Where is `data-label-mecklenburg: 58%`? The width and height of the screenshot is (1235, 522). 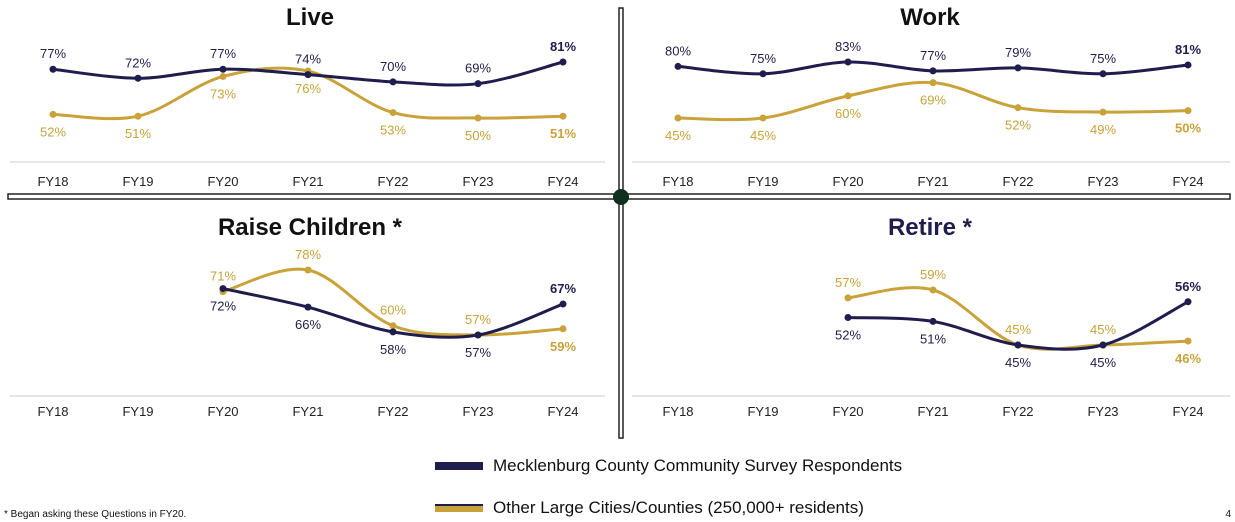
data-label-mecklenburg: 58% is located at coordinates (393, 349).